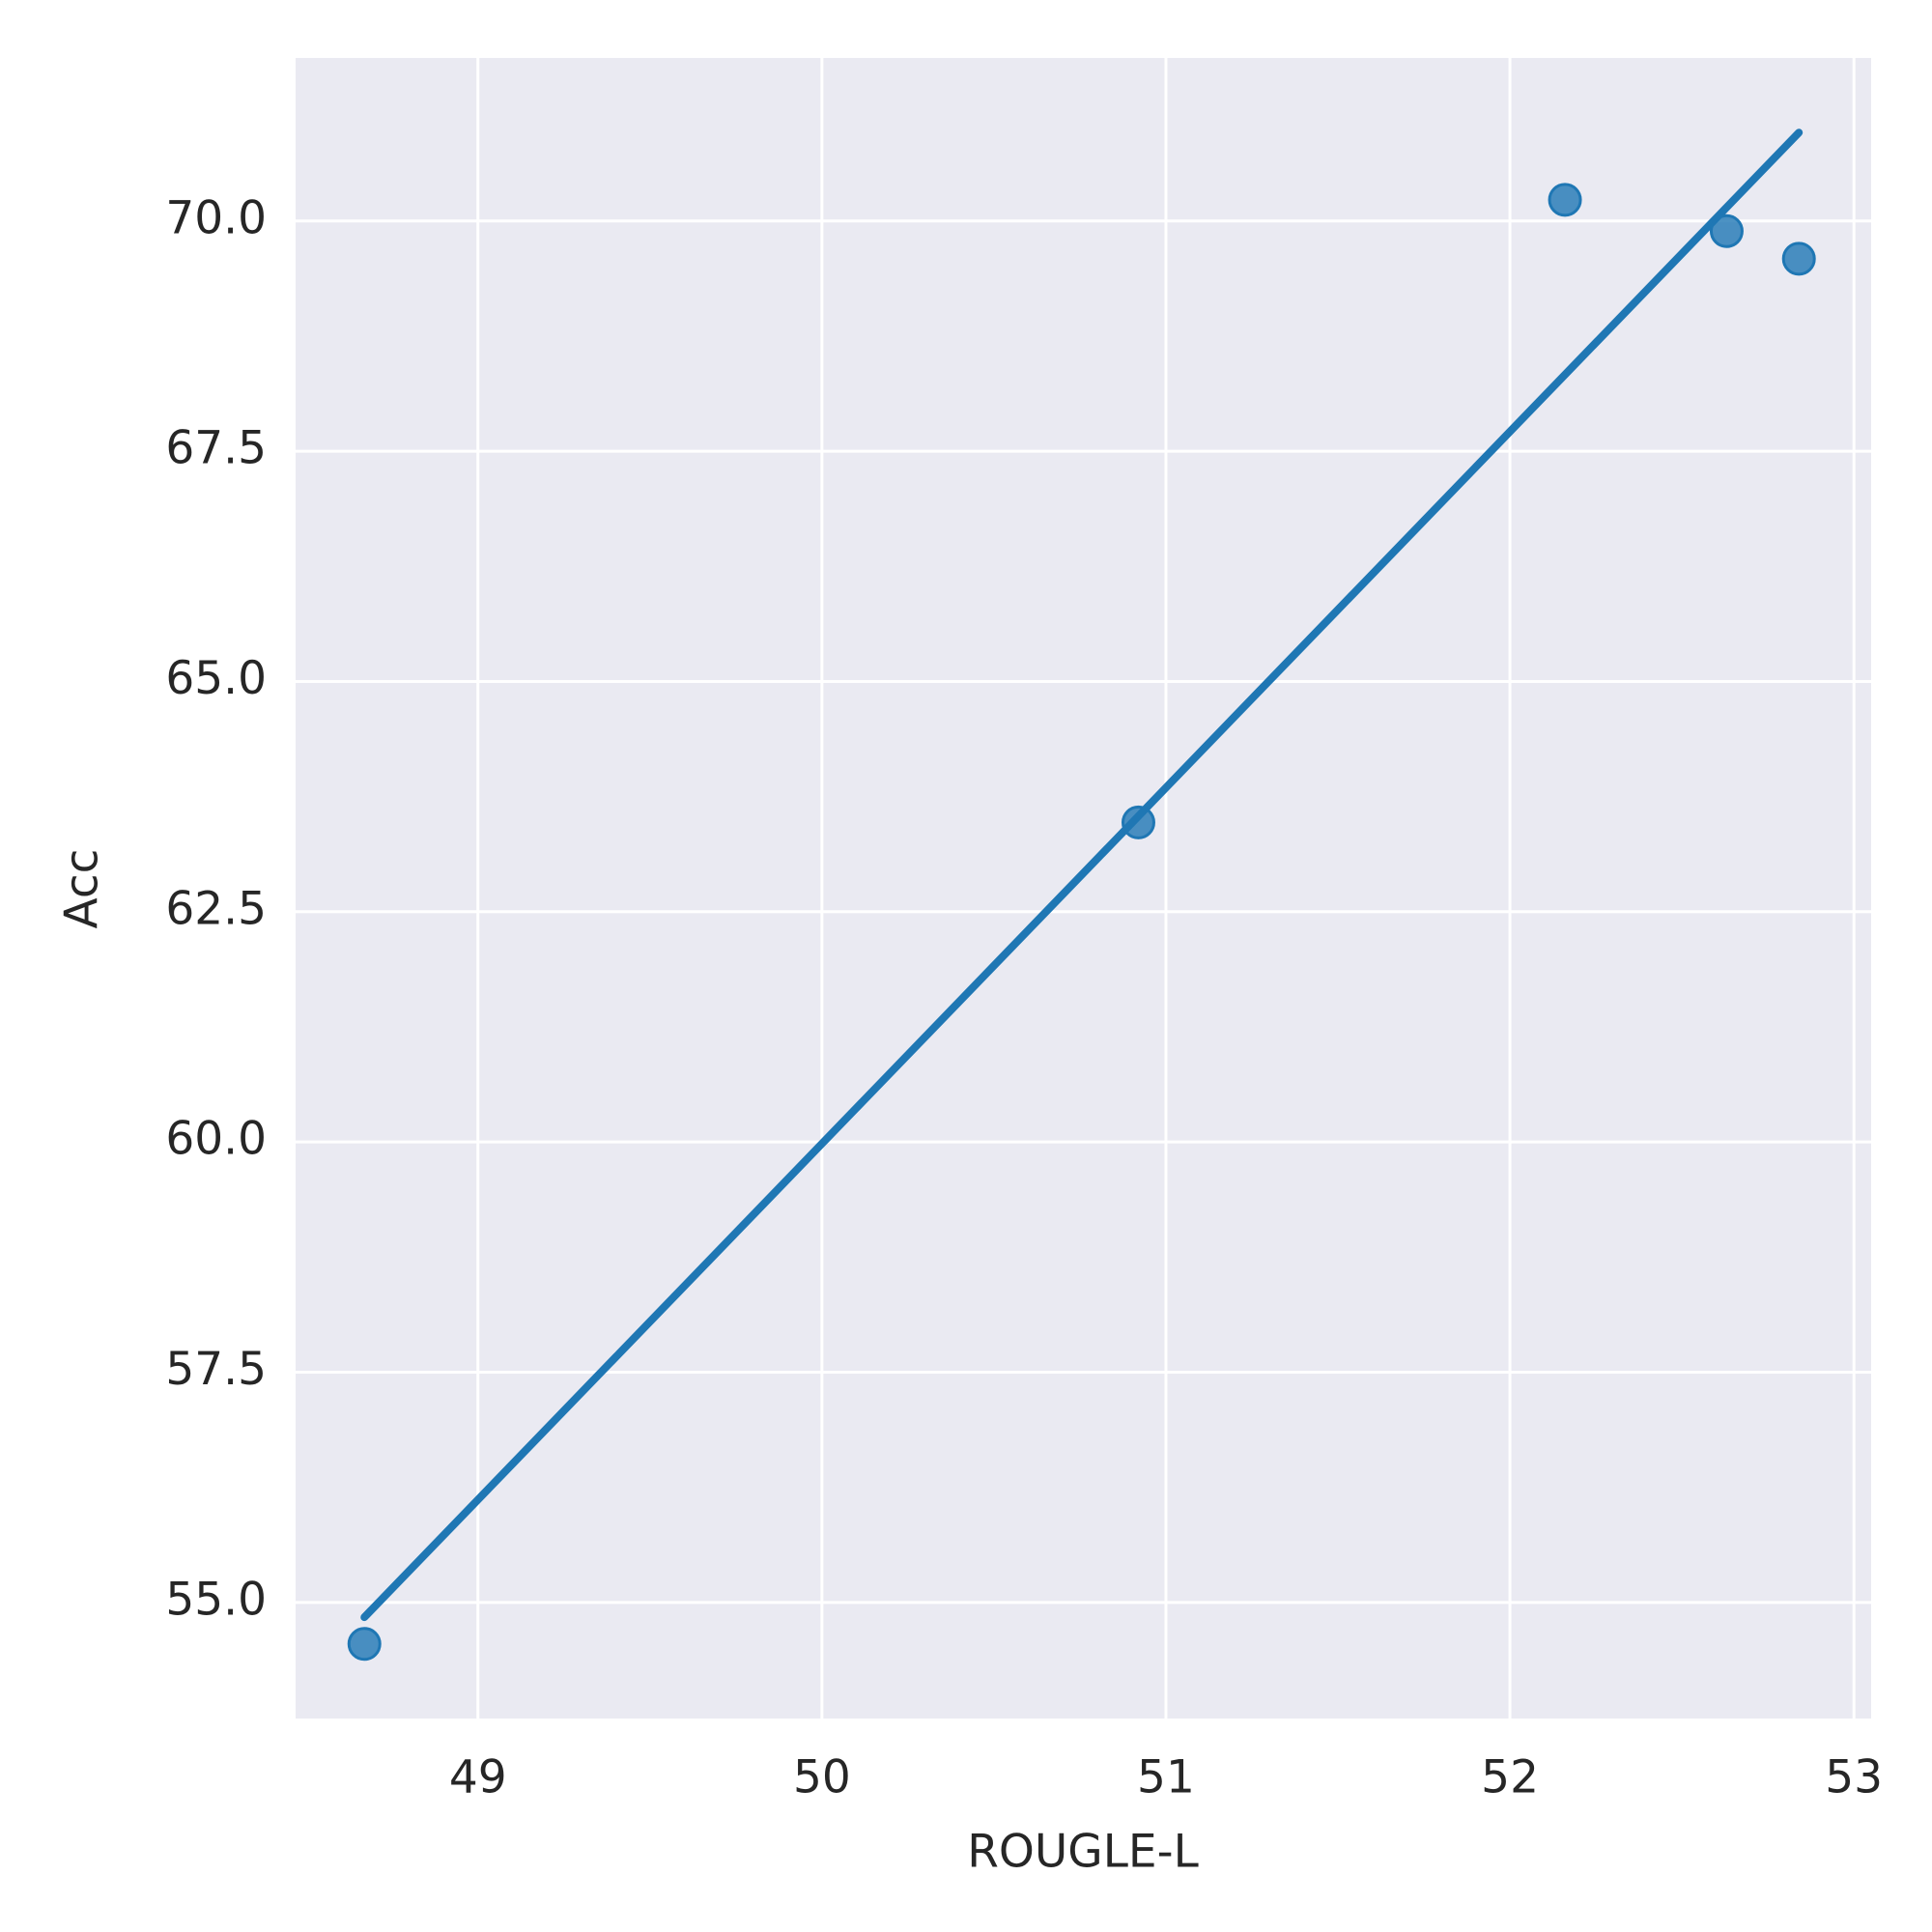  What do you see at coordinates (1854, 1777) in the screenshot?
I see `x-tick-label: 53` at bounding box center [1854, 1777].